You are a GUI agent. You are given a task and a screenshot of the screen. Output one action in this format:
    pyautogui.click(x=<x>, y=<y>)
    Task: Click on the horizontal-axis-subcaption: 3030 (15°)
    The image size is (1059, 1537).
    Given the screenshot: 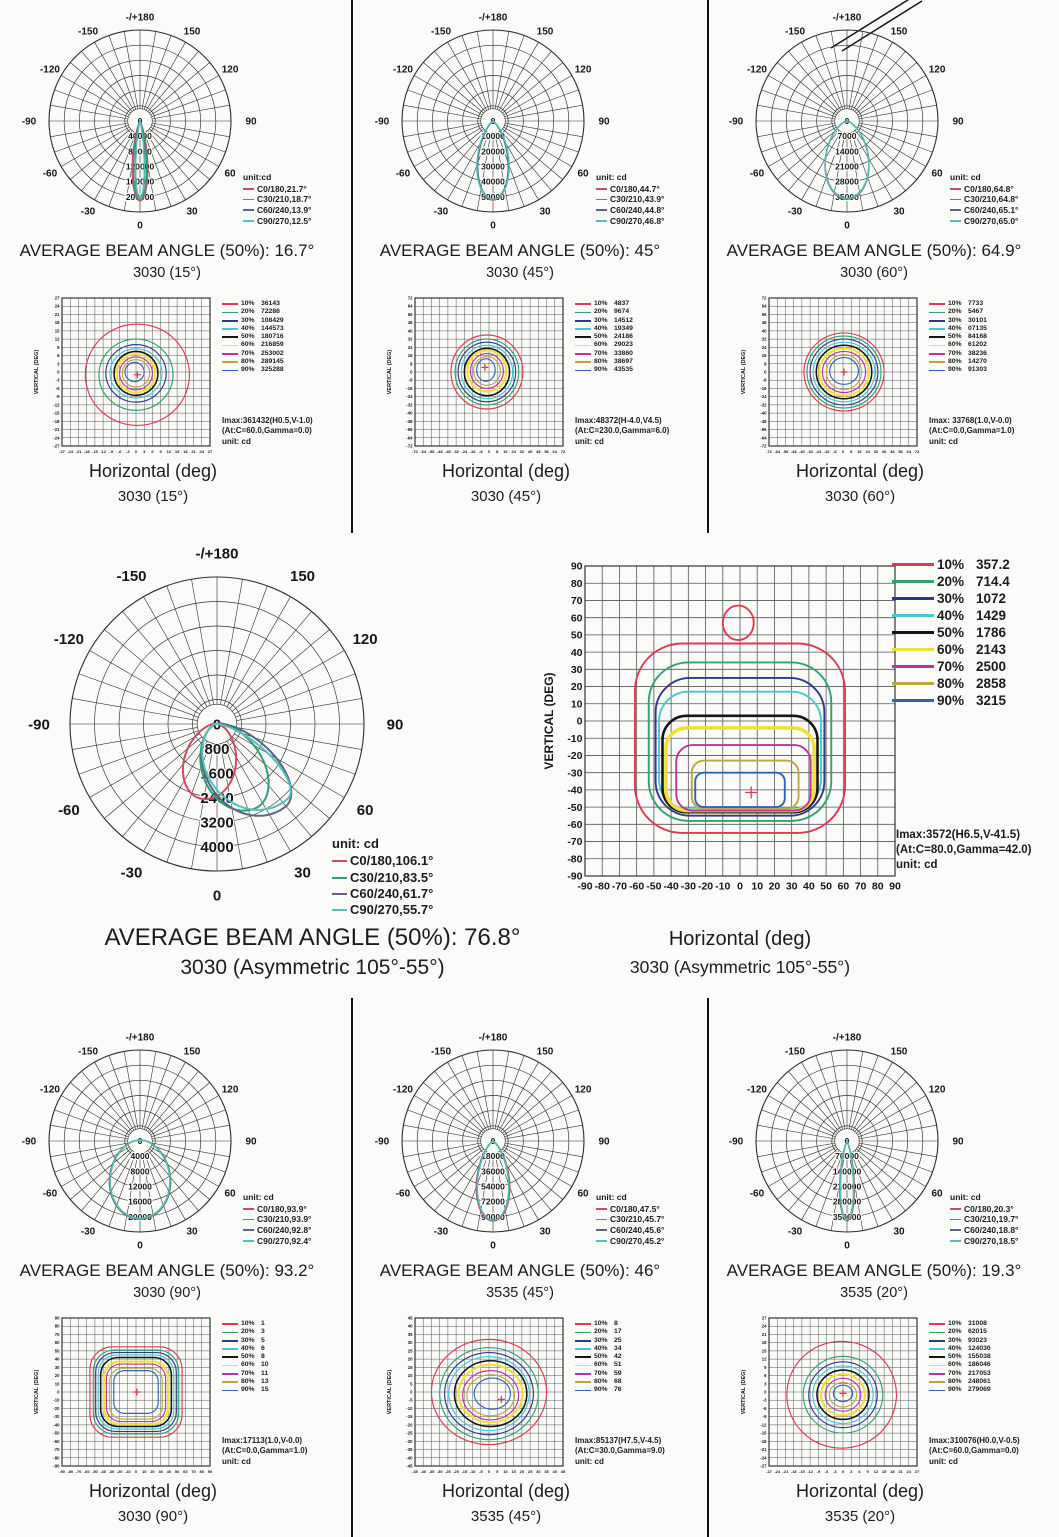 What is the action you would take?
    pyautogui.click(x=153, y=496)
    